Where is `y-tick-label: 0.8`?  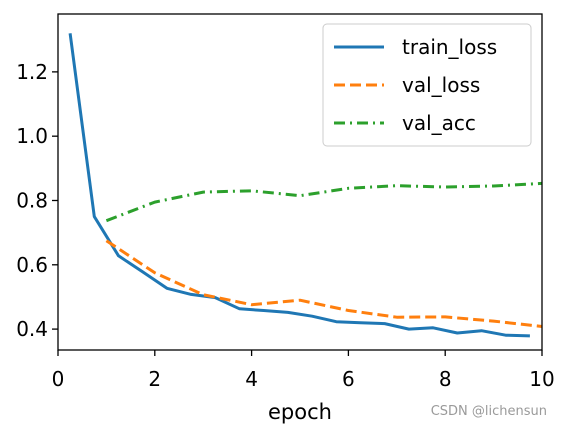 y-tick-label: 0.8 is located at coordinates (32, 200).